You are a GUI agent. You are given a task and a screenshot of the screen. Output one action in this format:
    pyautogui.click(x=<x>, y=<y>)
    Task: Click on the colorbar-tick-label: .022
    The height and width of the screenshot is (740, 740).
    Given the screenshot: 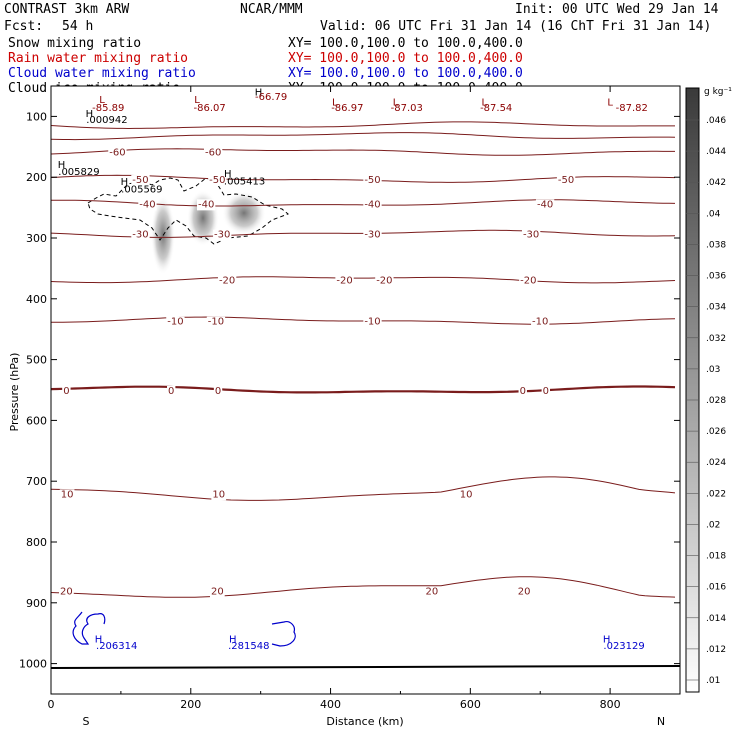 What is the action you would take?
    pyautogui.click(x=716, y=494)
    